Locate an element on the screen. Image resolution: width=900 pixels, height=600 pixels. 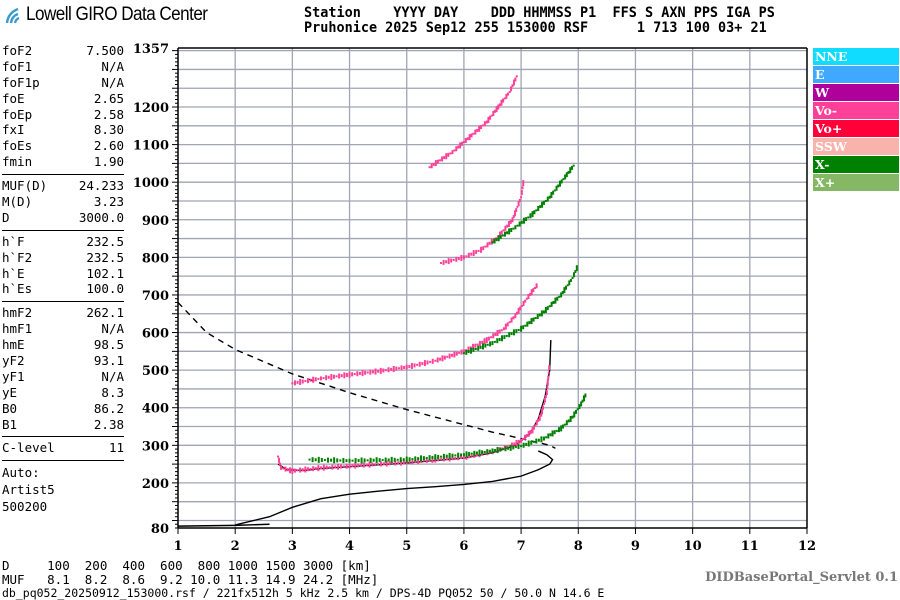
x-tick-label: 2 is located at coordinates (235, 546).